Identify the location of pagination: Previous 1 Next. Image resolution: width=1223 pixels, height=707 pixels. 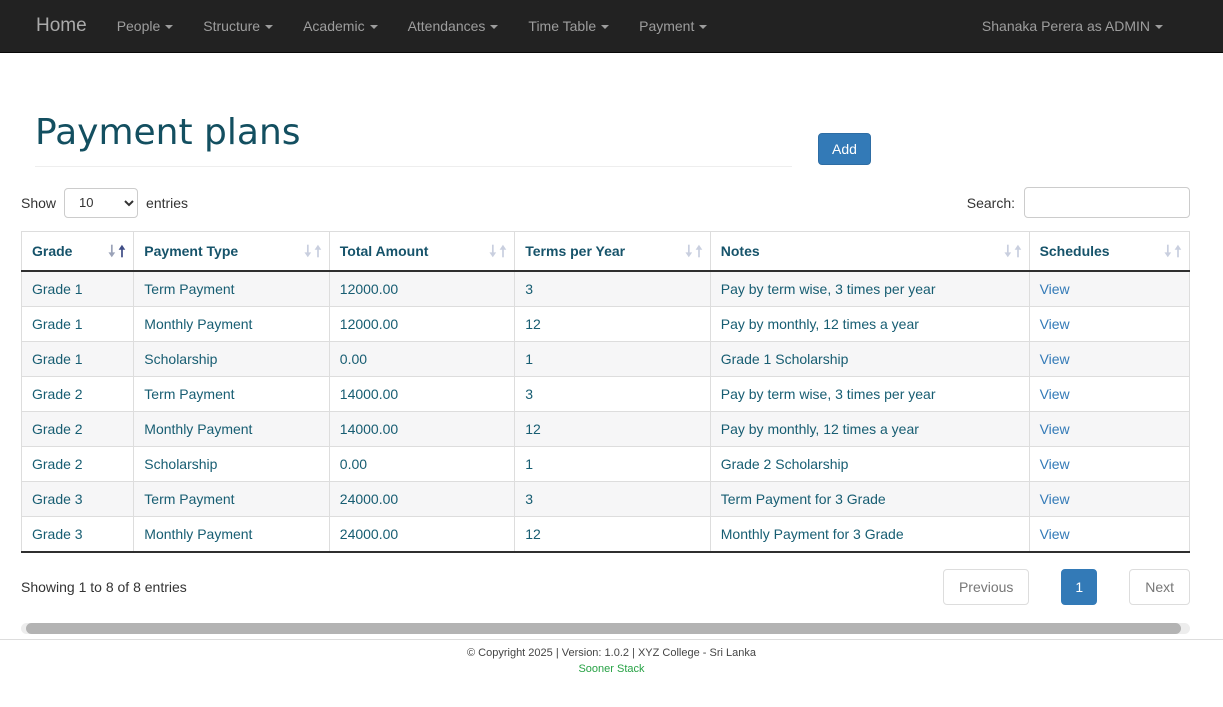
(1066, 587).